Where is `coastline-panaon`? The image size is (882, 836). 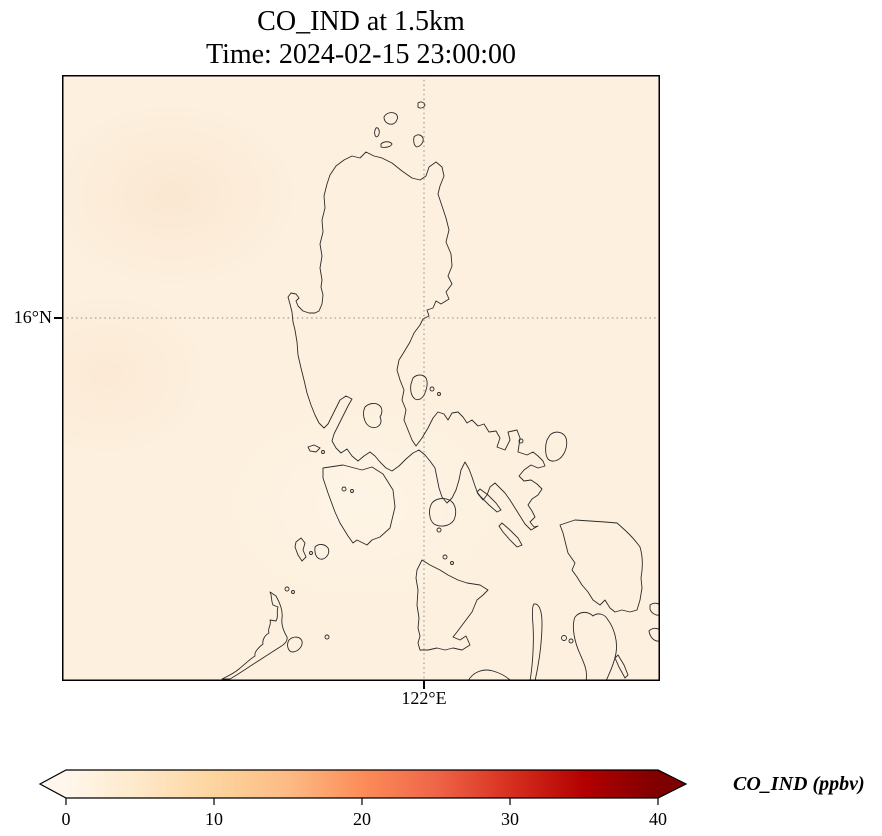 coastline-panaon is located at coordinates (621, 666).